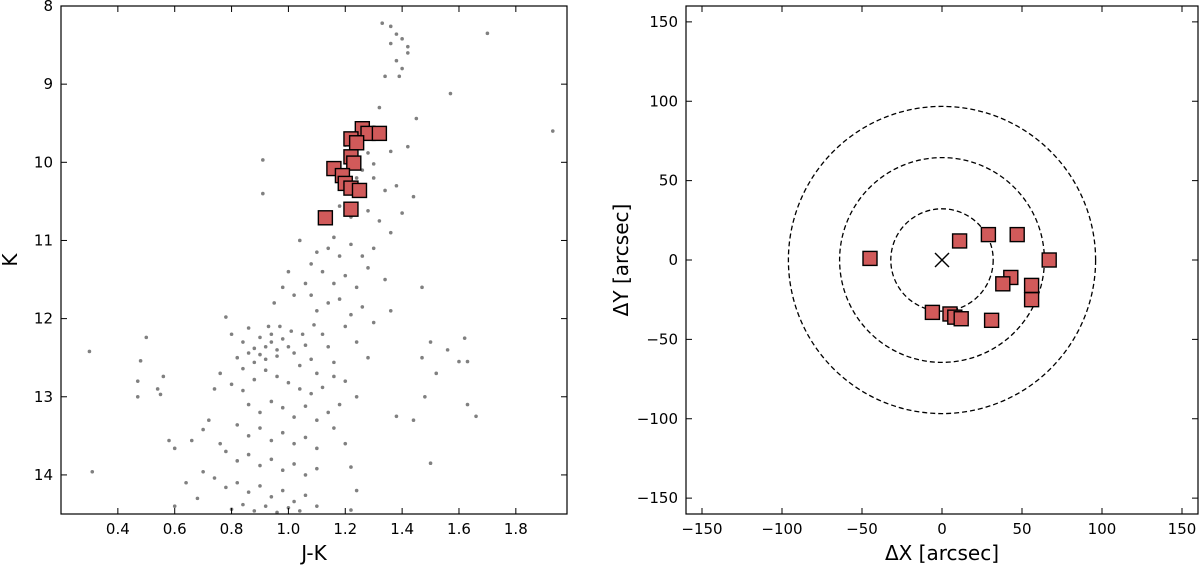 Image resolution: width=1200 pixels, height=568 pixels. Describe the element at coordinates (313, 553) in the screenshot. I see `cmd-x-axis-label: J-K` at that location.